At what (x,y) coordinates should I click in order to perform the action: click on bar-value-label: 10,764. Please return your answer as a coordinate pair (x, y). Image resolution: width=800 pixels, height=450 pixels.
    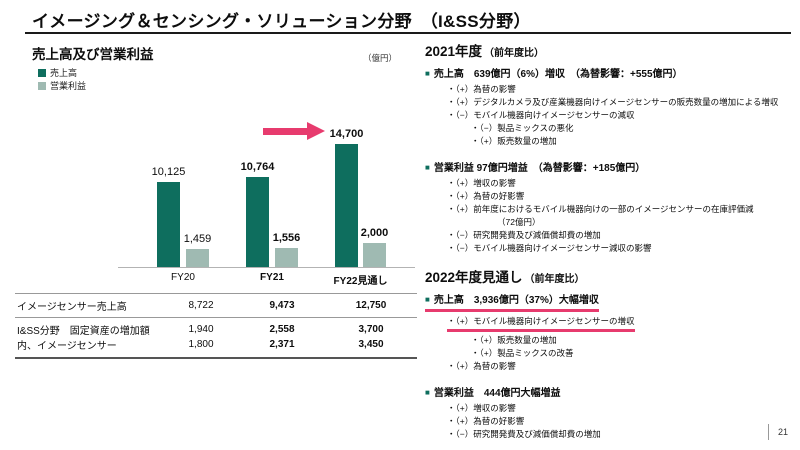
    Looking at the image, I should click on (257, 167).